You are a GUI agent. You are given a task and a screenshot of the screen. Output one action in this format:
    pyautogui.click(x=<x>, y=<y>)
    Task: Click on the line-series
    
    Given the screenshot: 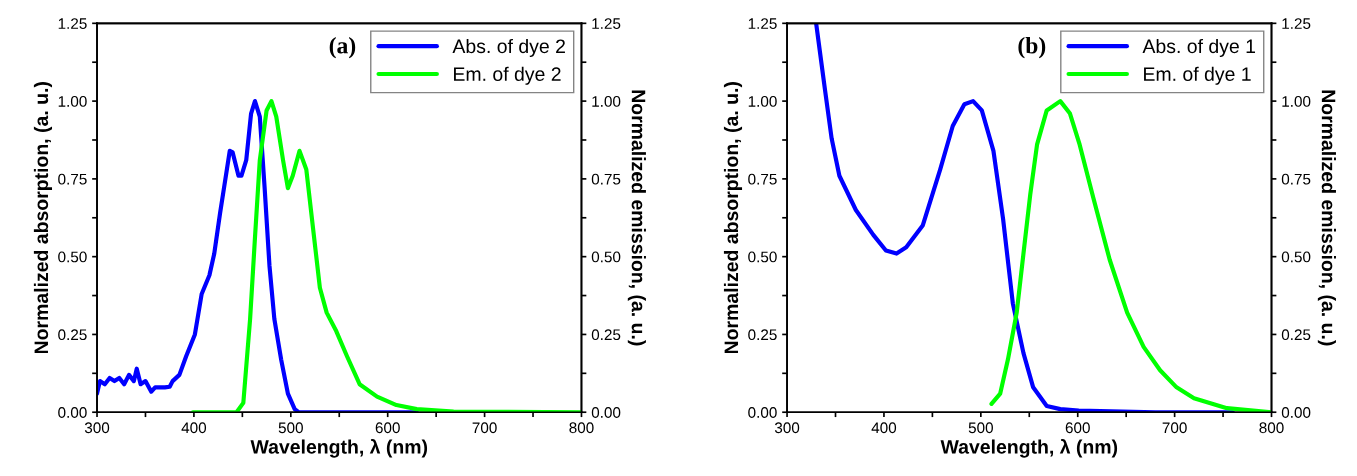 What is the action you would take?
    pyautogui.click(x=1130, y=256)
    